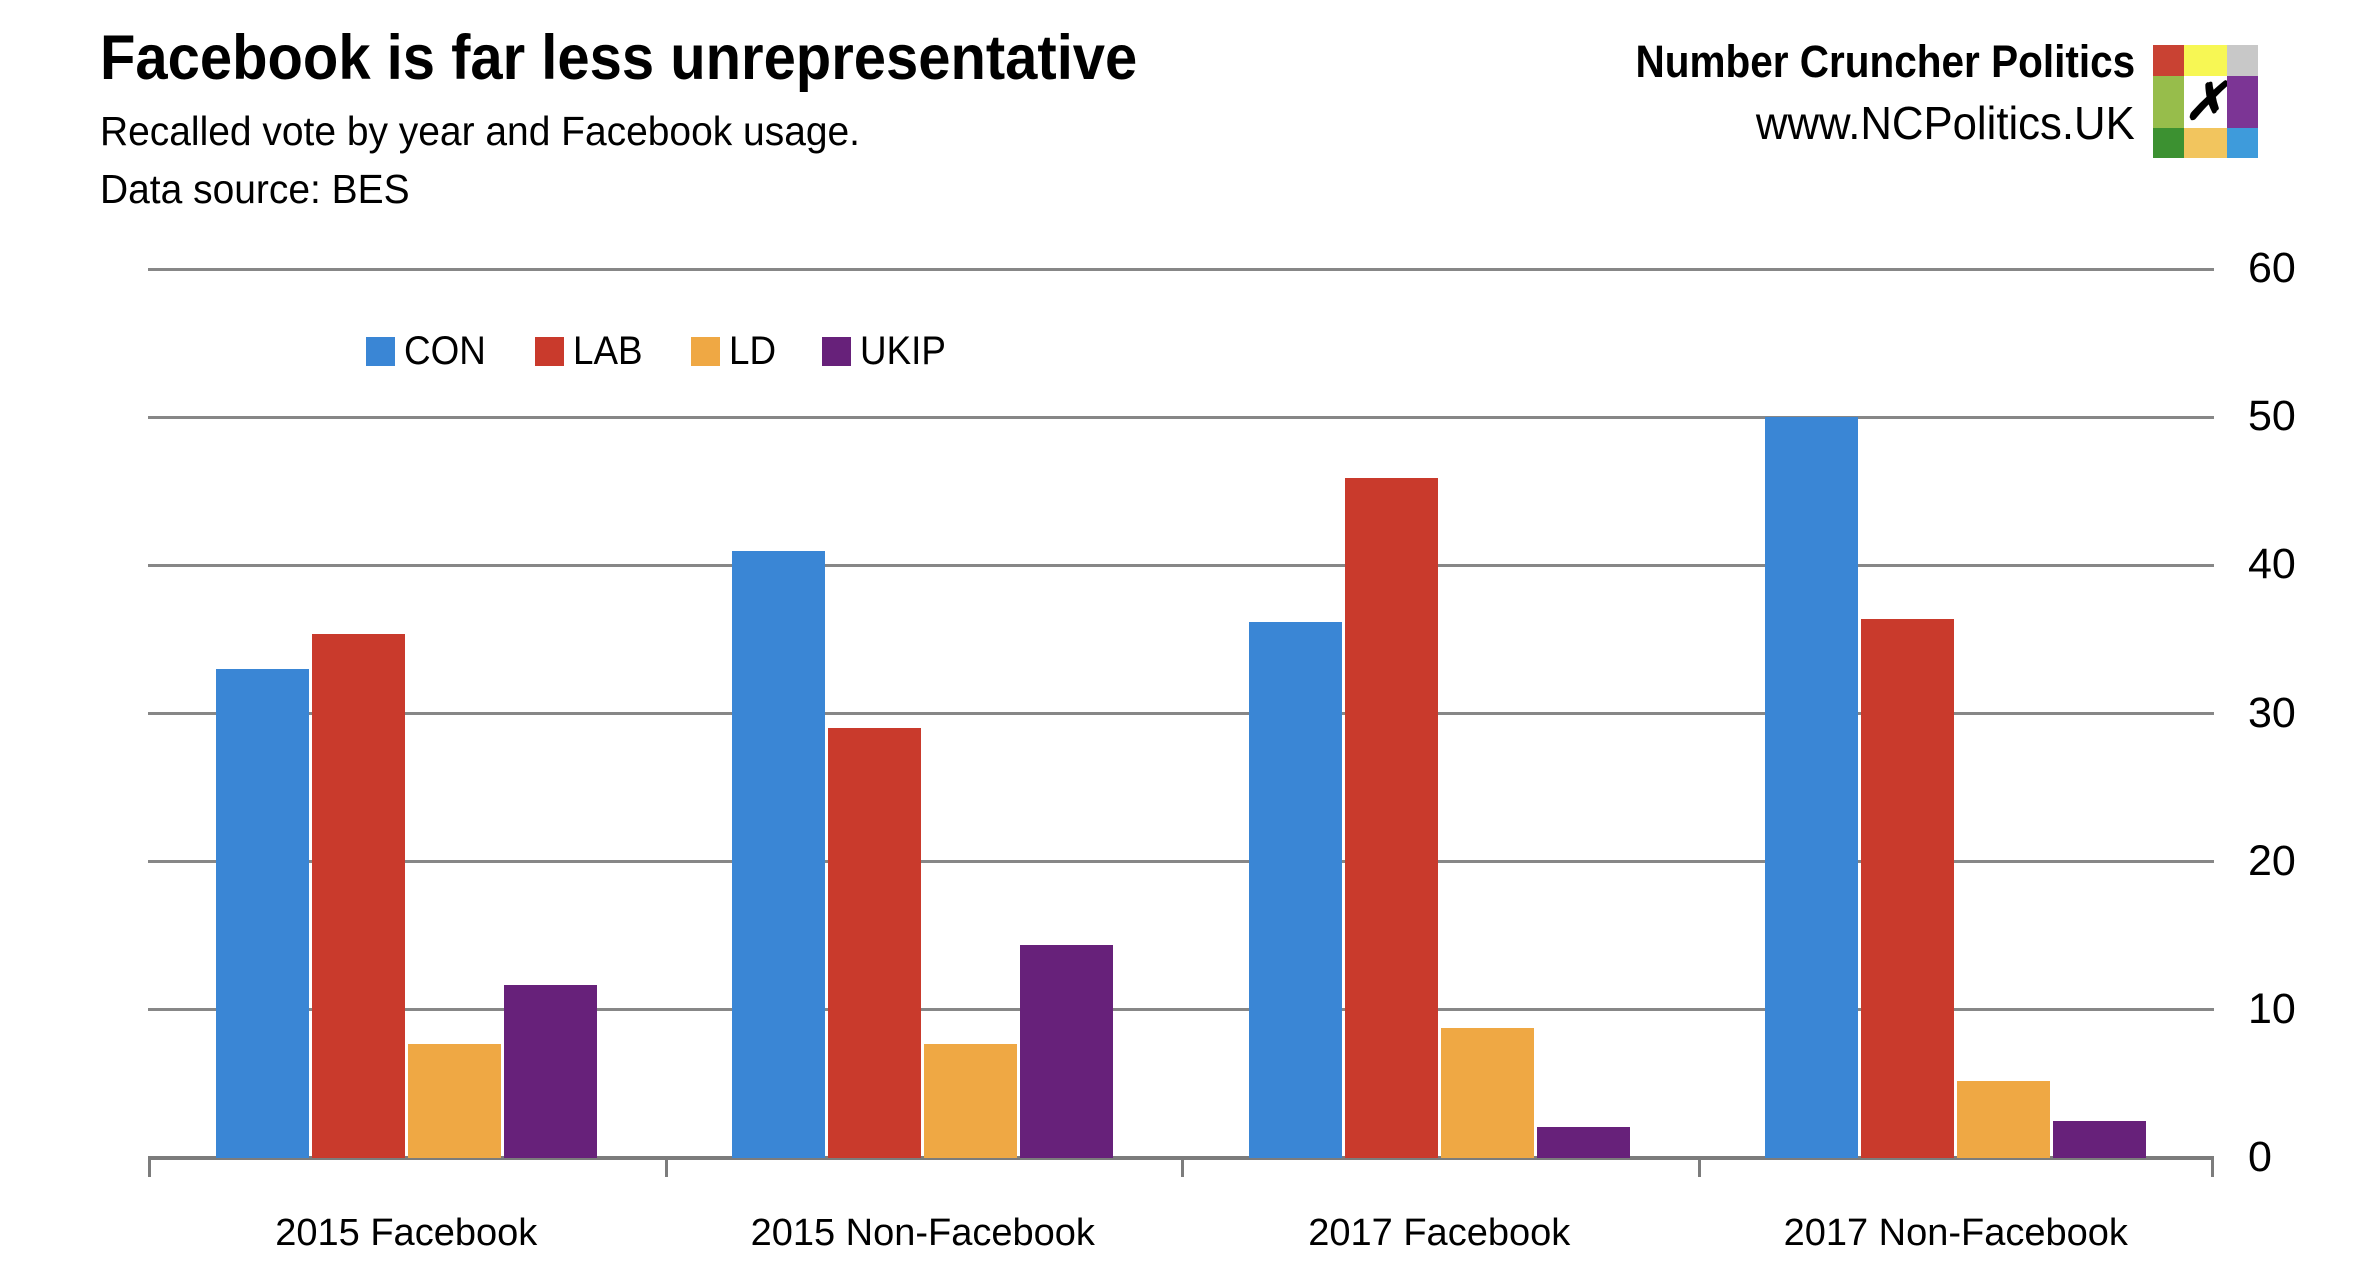  What do you see at coordinates (2272, 1008) in the screenshot?
I see `y-tick-label-10: 10` at bounding box center [2272, 1008].